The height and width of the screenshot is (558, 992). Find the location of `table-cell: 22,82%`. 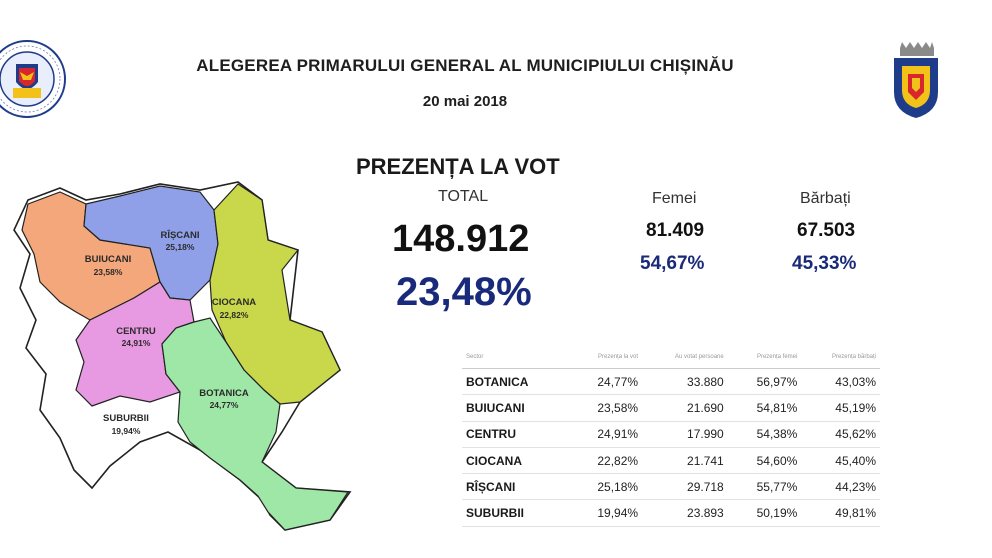

table-cell: 22,82% is located at coordinates (605, 461).